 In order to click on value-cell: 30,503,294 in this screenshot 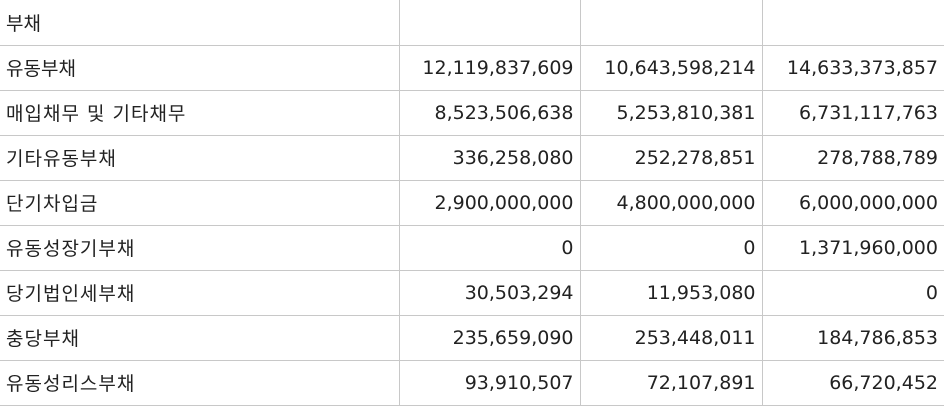, I will do `click(489, 292)`.